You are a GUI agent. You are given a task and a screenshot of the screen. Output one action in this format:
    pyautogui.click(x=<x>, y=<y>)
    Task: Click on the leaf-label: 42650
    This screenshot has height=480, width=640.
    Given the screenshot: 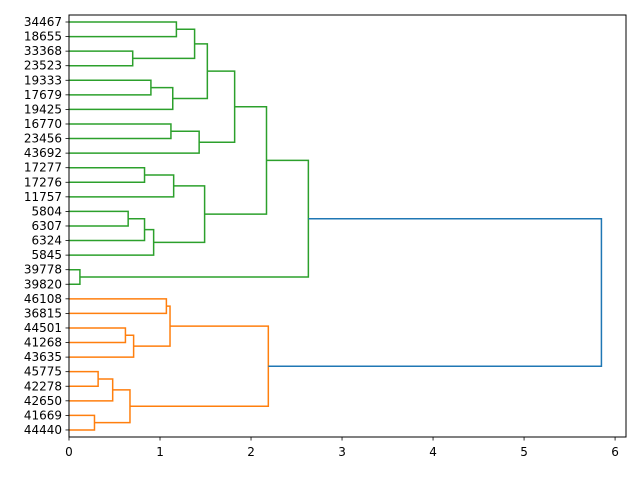 What is the action you would take?
    pyautogui.click(x=43, y=401)
    